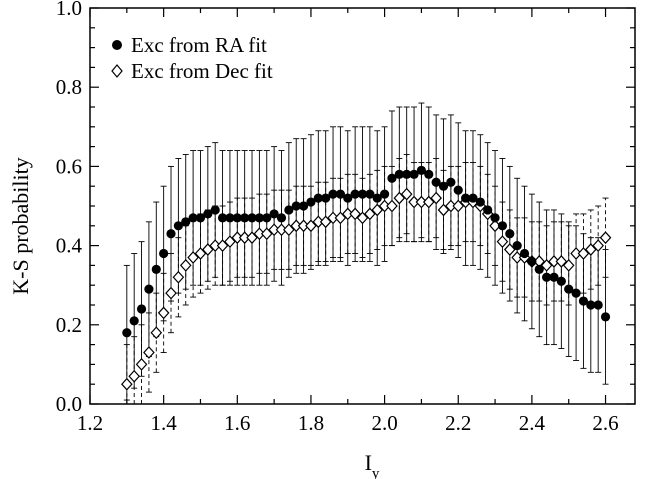 The width and height of the screenshot is (651, 479). I want to click on x-axis-title: Iy, so click(372, 464).